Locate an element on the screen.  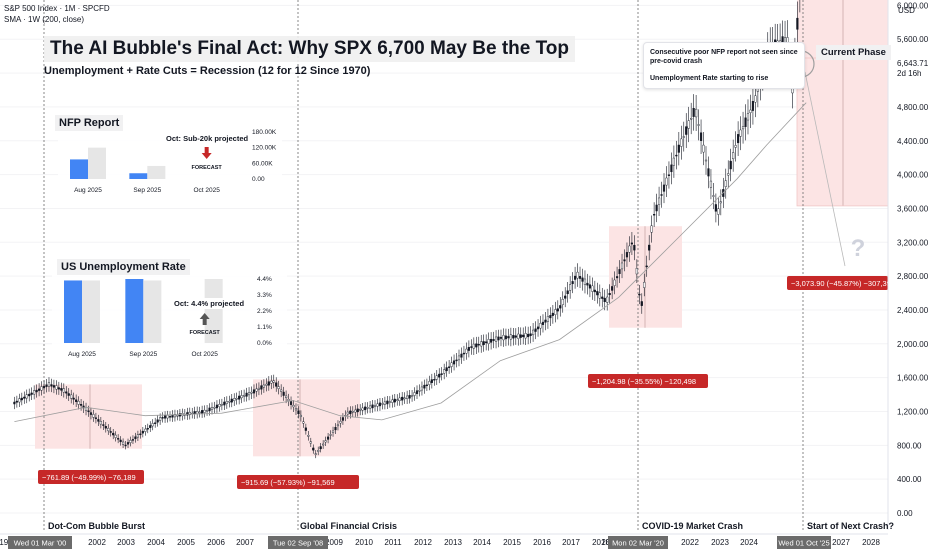
inset-category-label: Sep 2025 is located at coordinates (143, 354).